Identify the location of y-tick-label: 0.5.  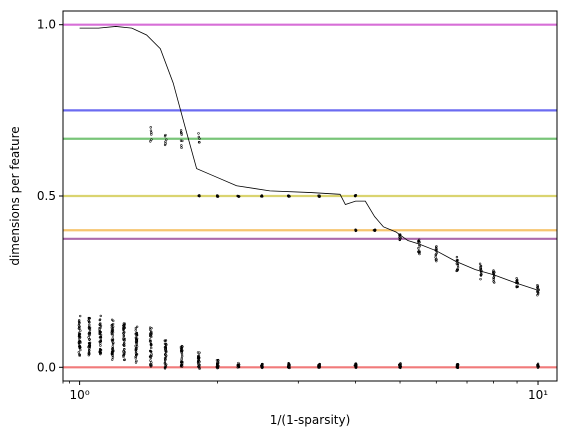
(46, 196).